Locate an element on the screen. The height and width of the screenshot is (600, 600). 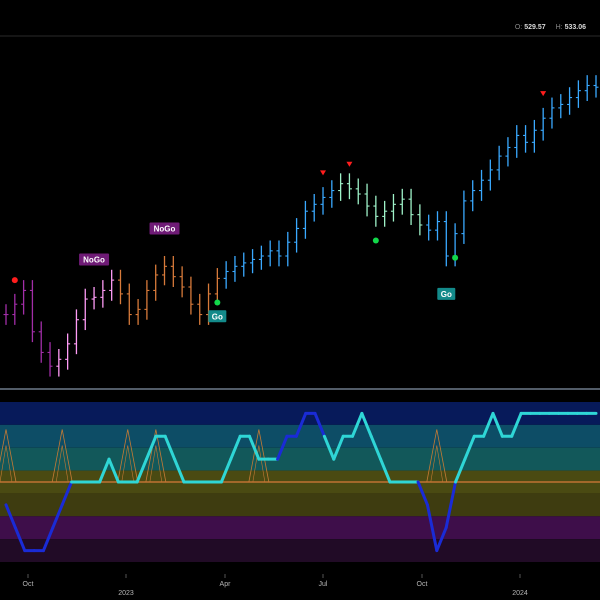
axis-tick-label: 2024 is located at coordinates (520, 593).